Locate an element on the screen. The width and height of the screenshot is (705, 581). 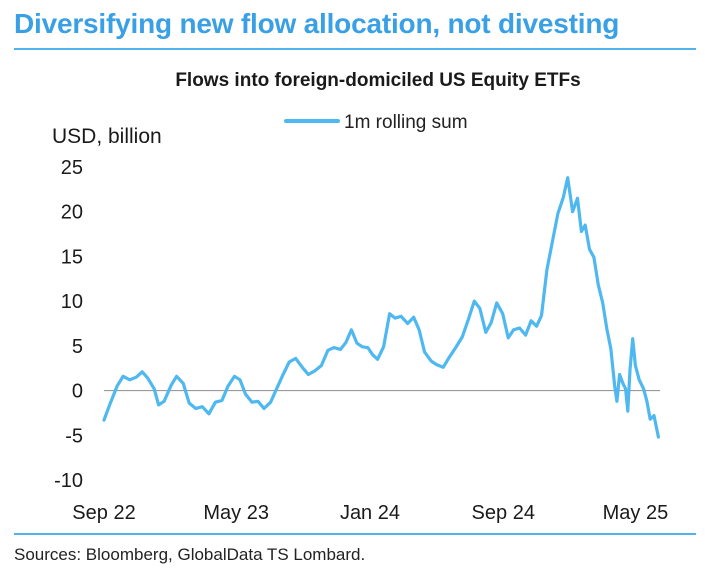
x-tick-label: Jan 24 is located at coordinates (370, 513).